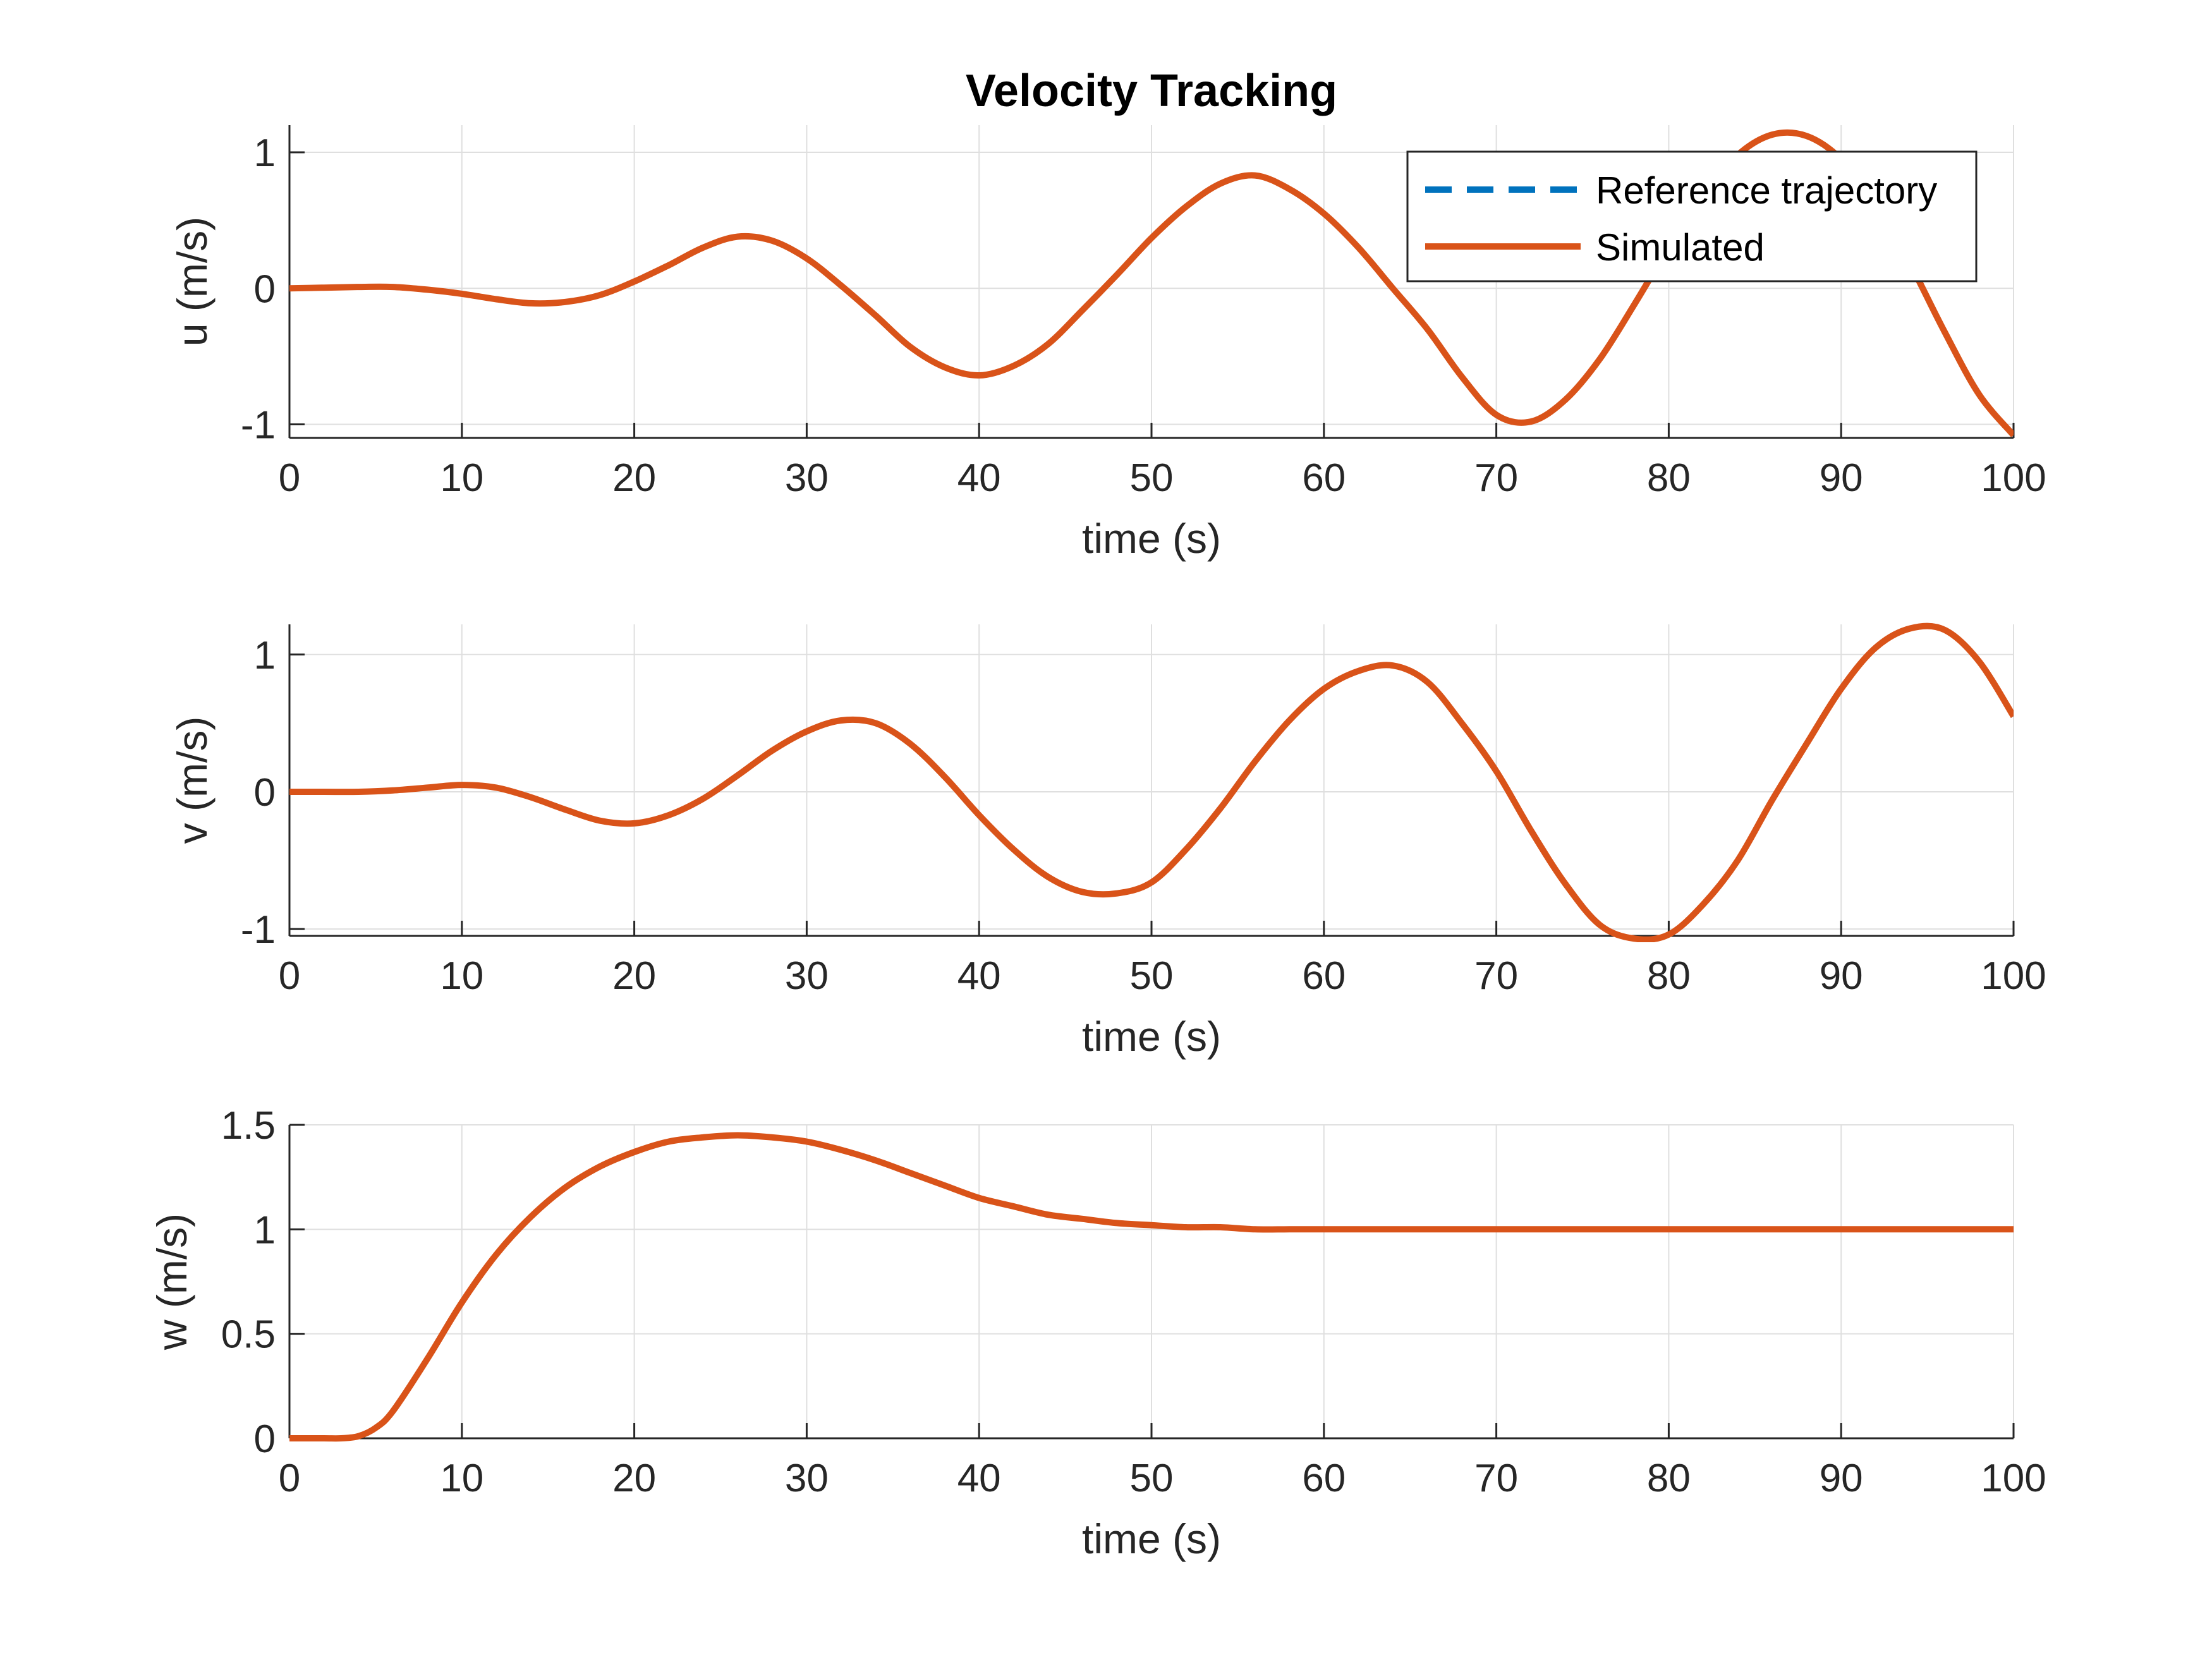 The height and width of the screenshot is (1662, 2212). What do you see at coordinates (172, 1281) in the screenshot?
I see `y-axis-label: w (m/s)` at bounding box center [172, 1281].